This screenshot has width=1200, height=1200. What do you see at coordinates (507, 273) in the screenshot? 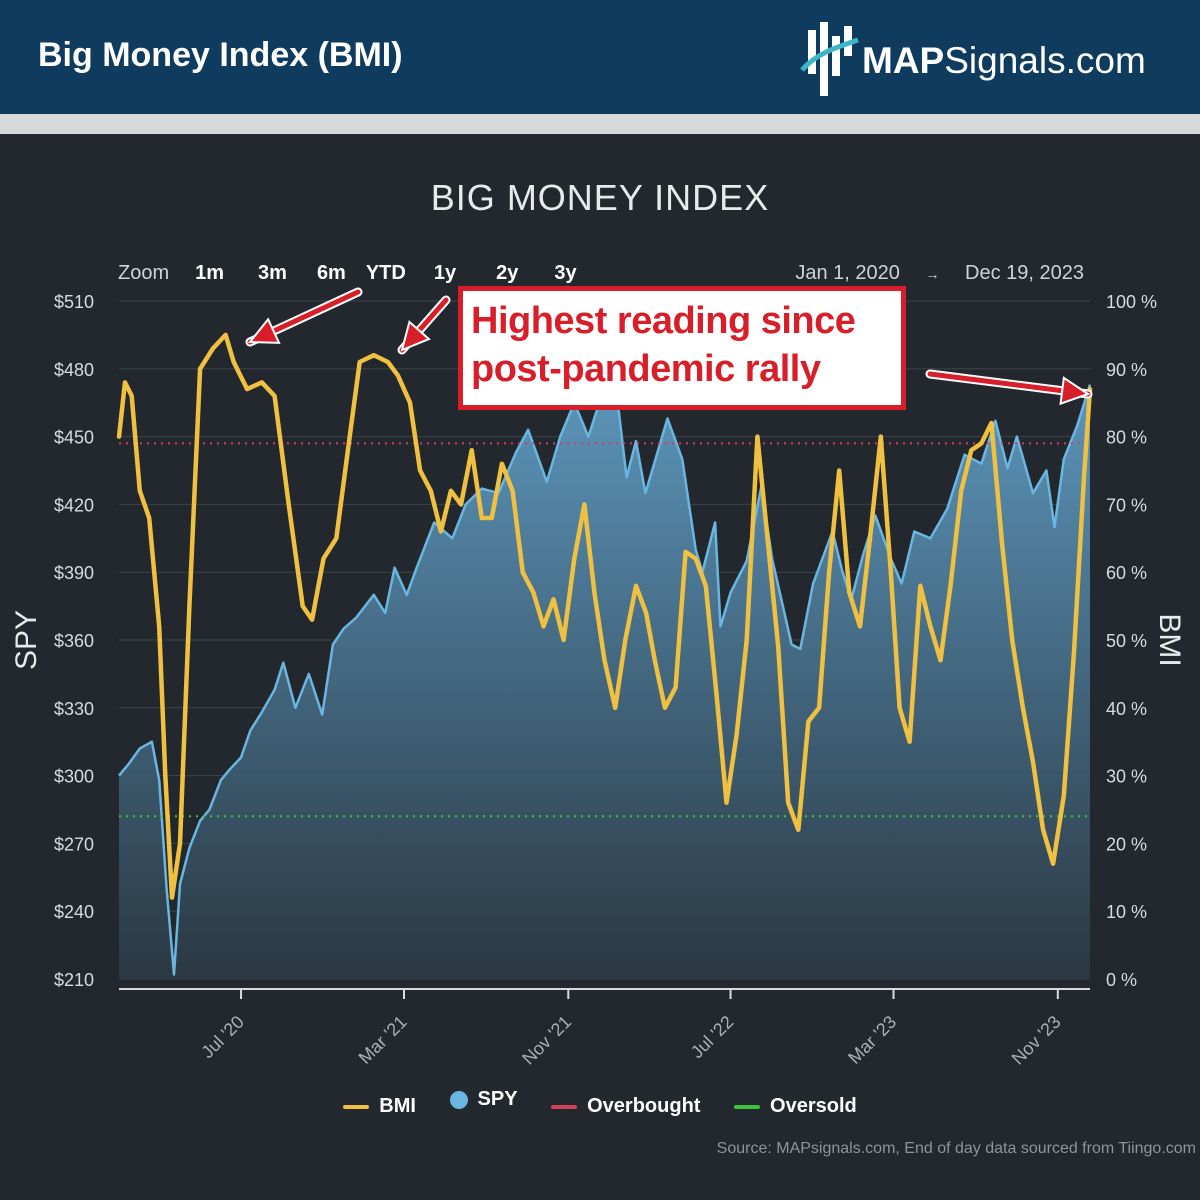
I see `zoom-2y-button: 2y` at bounding box center [507, 273].